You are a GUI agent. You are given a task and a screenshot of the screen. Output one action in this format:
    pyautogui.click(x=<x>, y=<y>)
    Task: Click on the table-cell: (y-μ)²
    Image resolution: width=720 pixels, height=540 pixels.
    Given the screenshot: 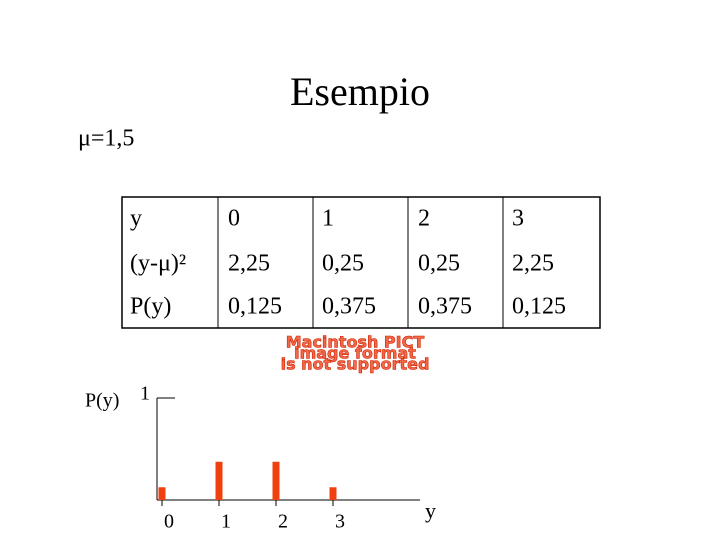 What is the action you would take?
    pyautogui.click(x=158, y=264)
    